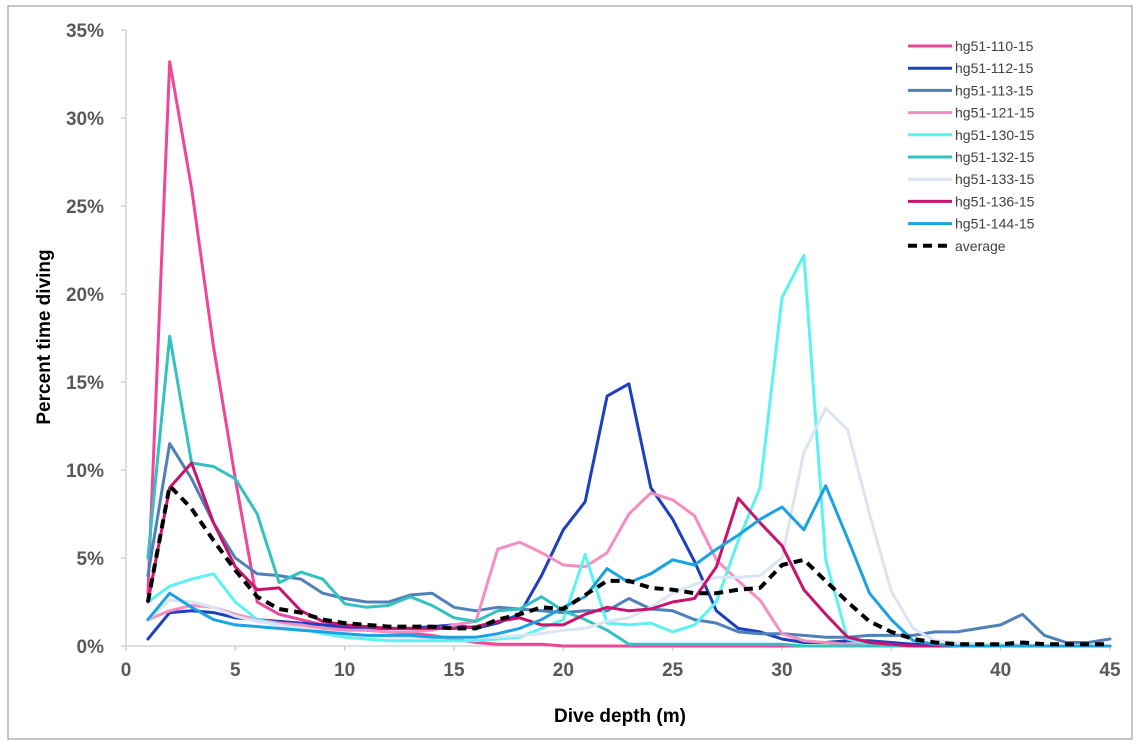  What do you see at coordinates (980, 246) in the screenshot?
I see `legend-label: average` at bounding box center [980, 246].